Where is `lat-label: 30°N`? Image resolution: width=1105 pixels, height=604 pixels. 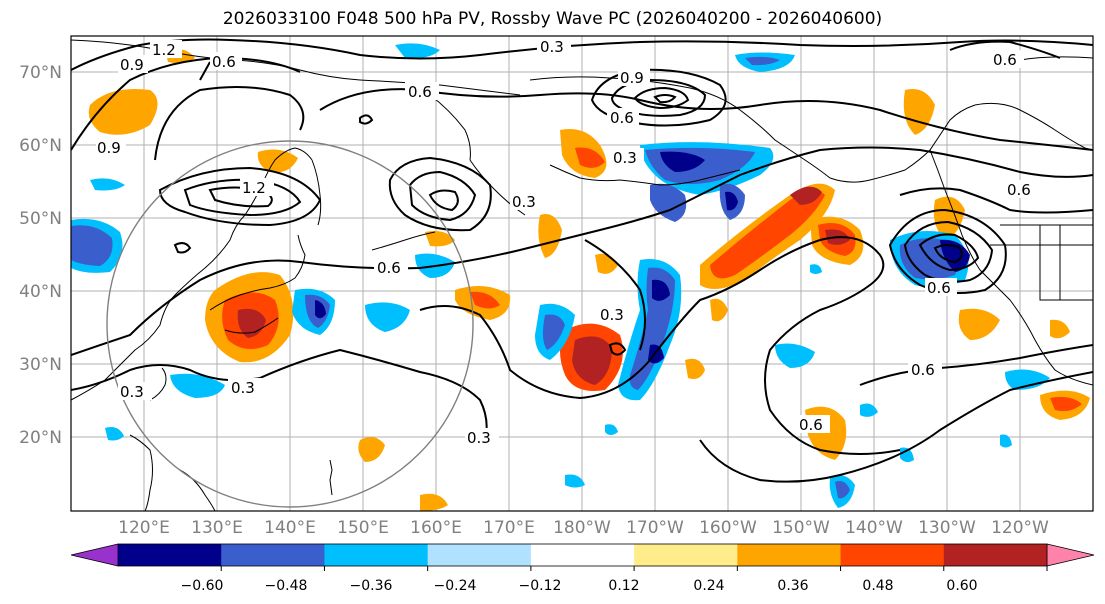
lat-label: 30°N is located at coordinates (40, 365).